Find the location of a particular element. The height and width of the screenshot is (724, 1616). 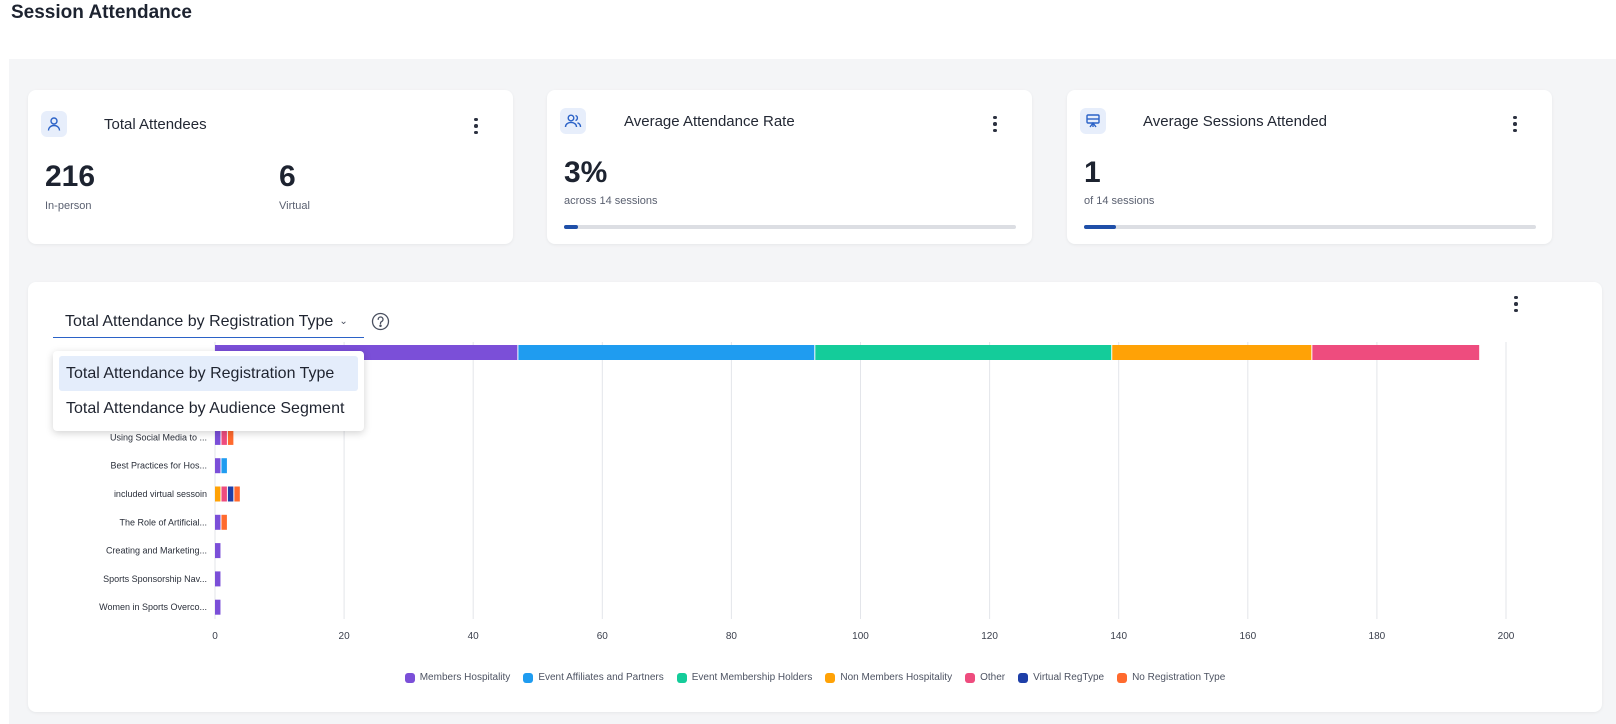

x-tick-label: 80 is located at coordinates (732, 636).